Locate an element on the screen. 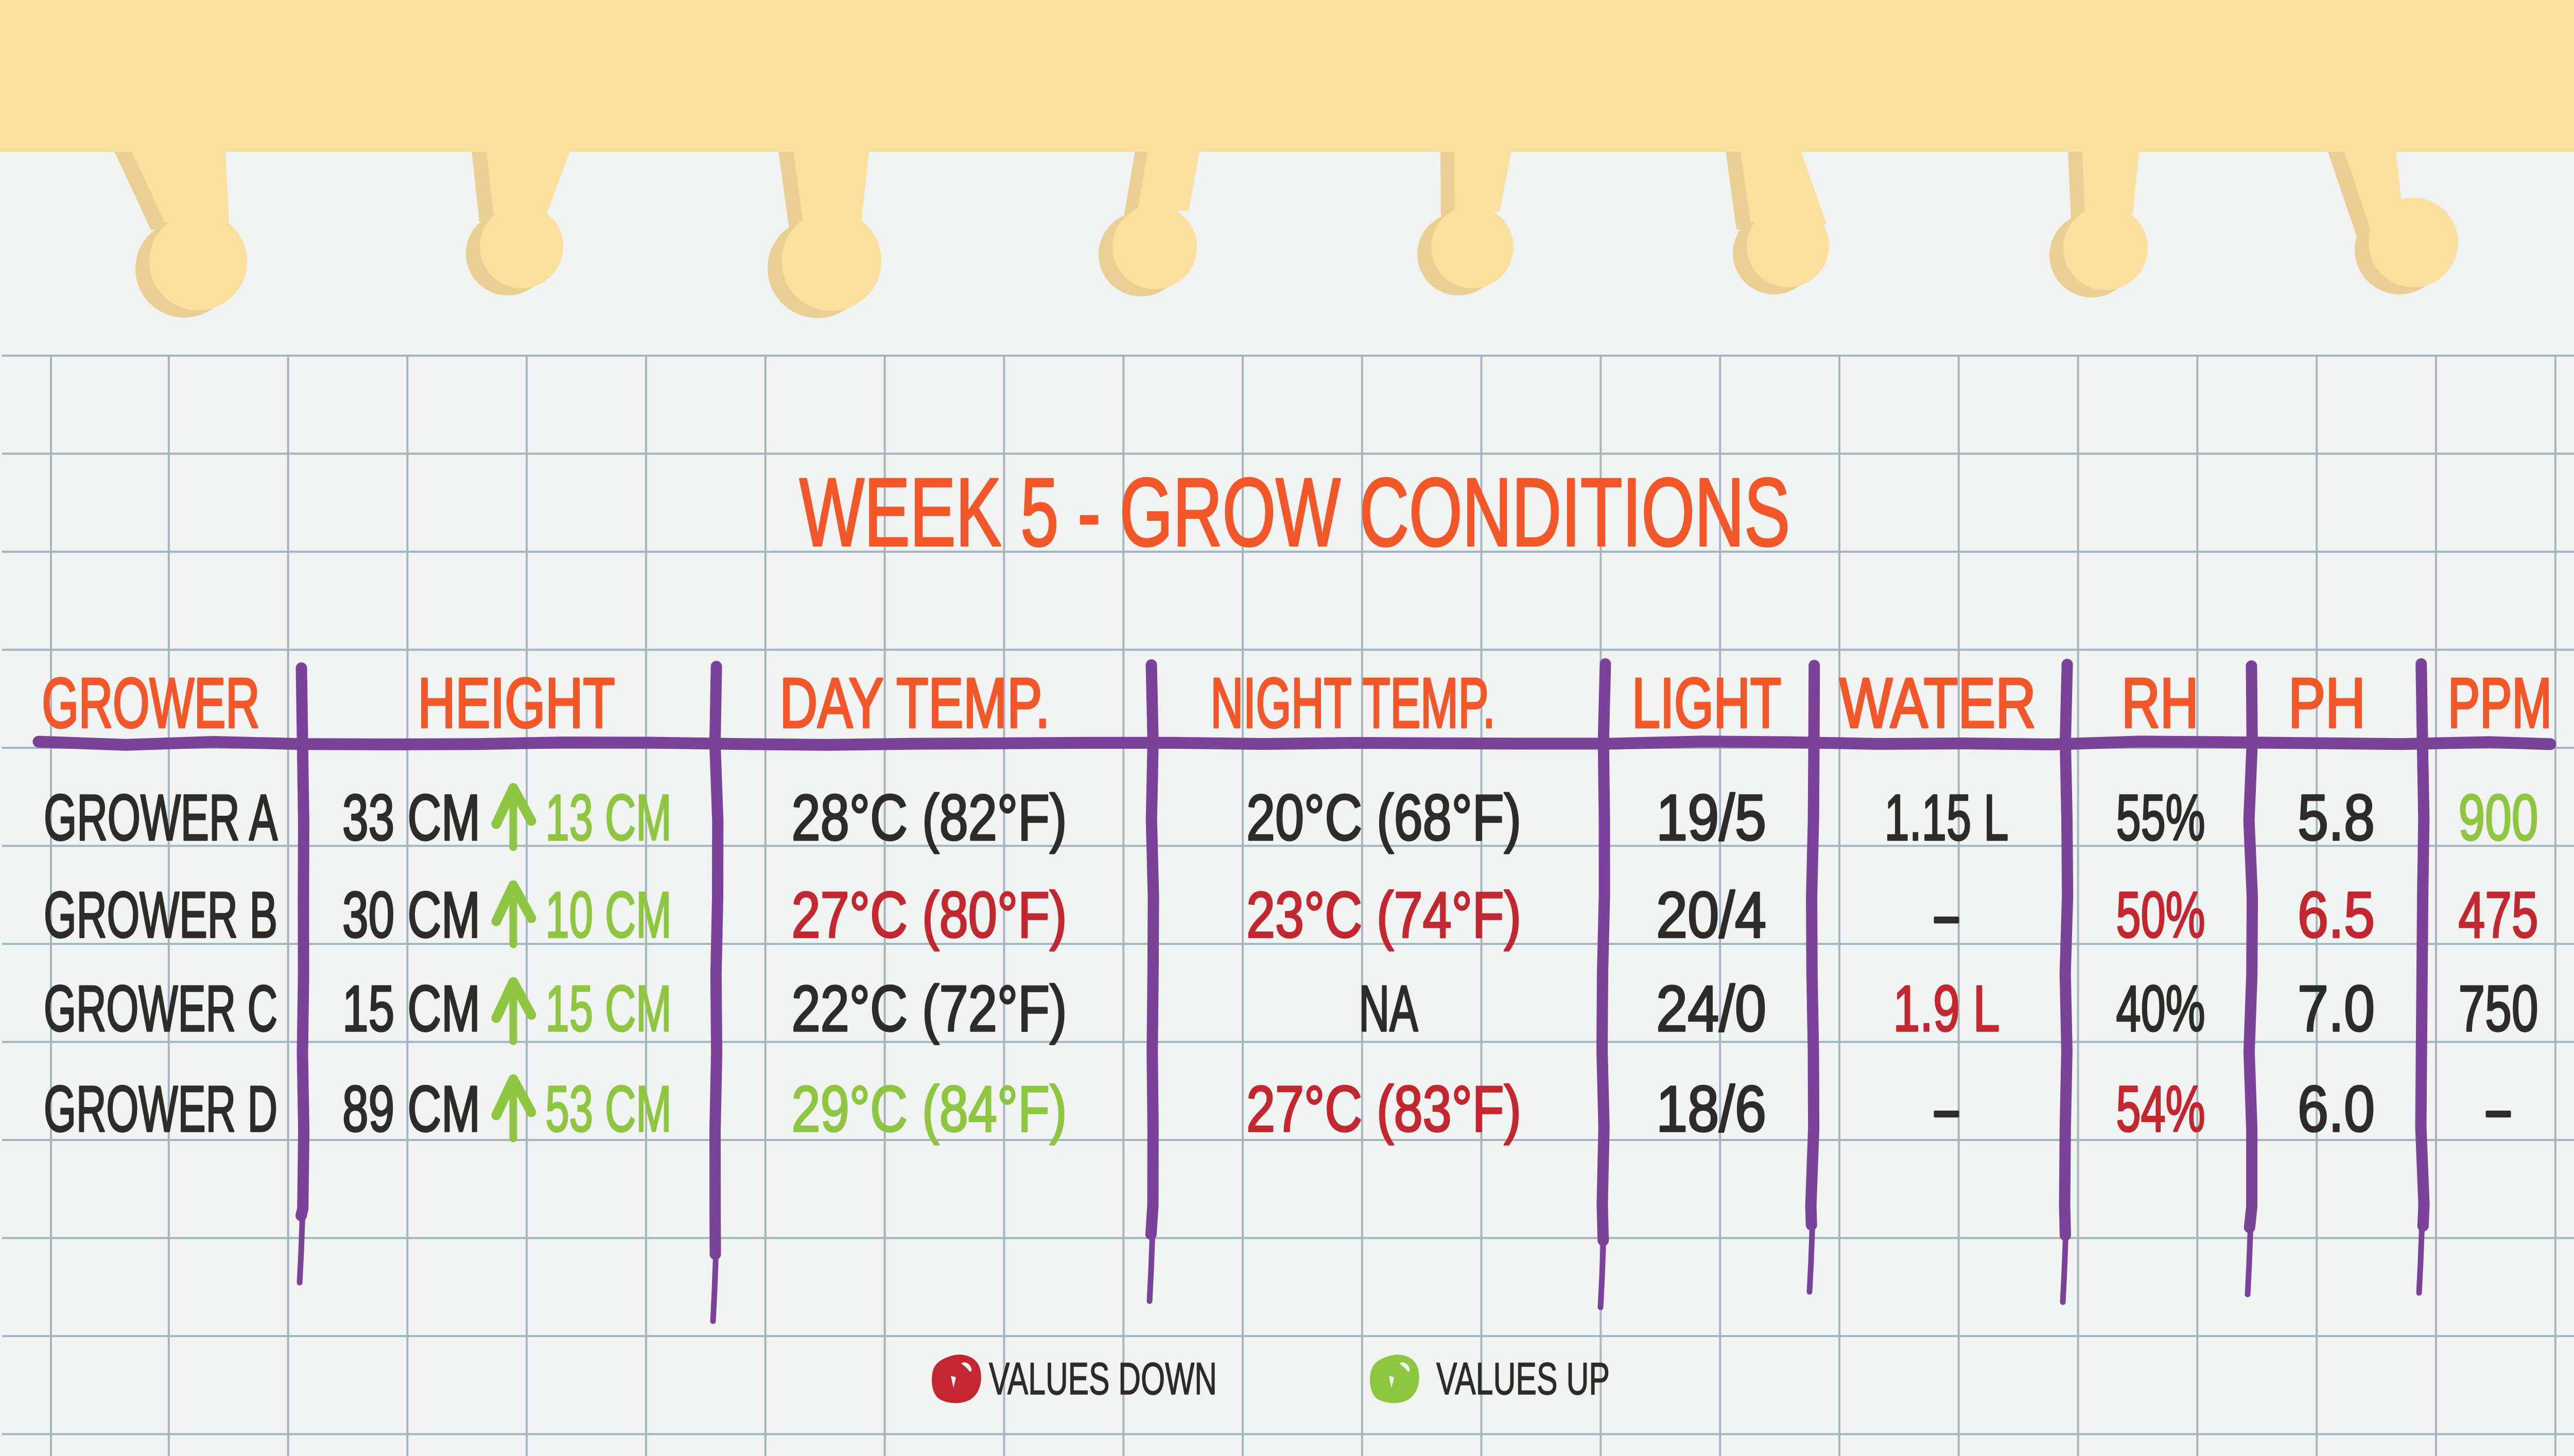 The image size is (2574, 1456). svg-text: 40% is located at coordinates (2160, 1008).